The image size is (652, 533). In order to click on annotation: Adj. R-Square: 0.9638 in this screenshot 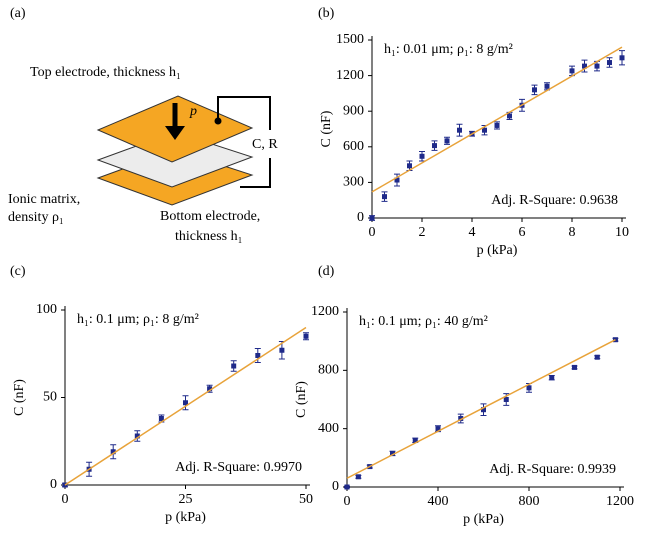, I will do `click(554, 200)`.